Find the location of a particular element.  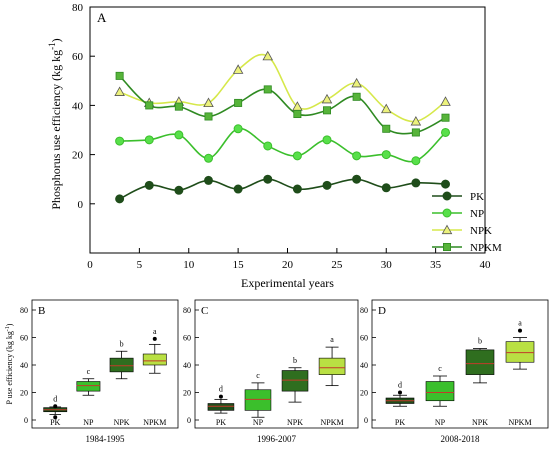

period-label: 2008-2018 is located at coordinates (460, 439).